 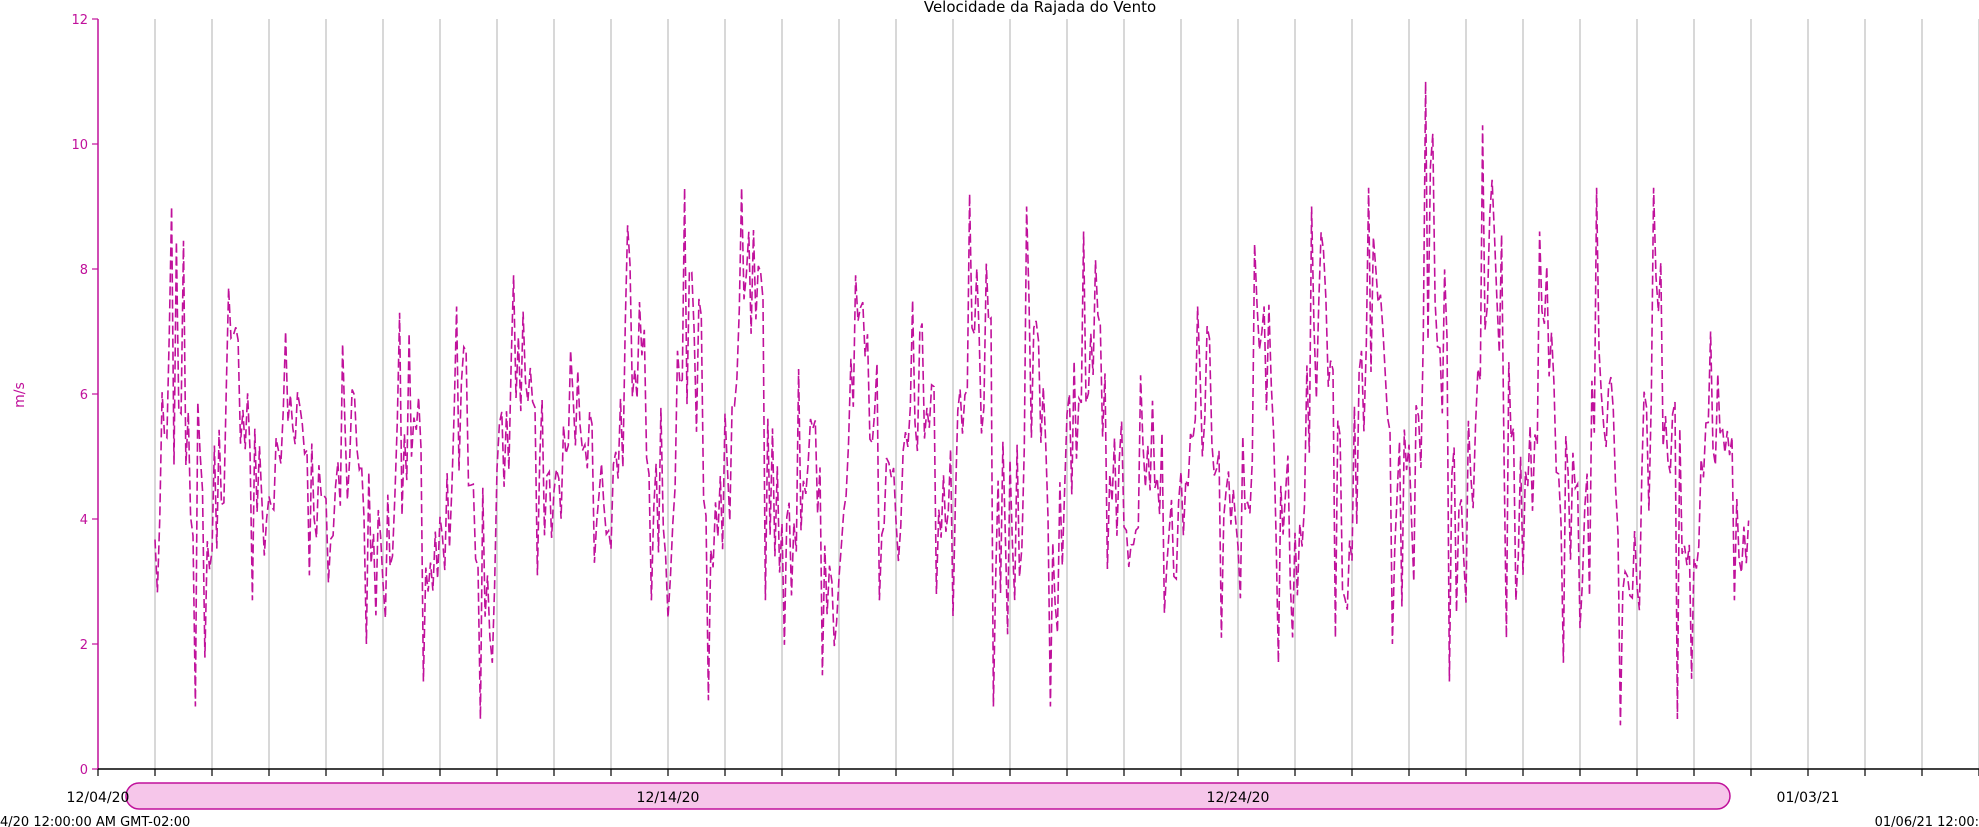 What do you see at coordinates (1808, 798) in the screenshot?
I see `x-tick-label: 01/03/21` at bounding box center [1808, 798].